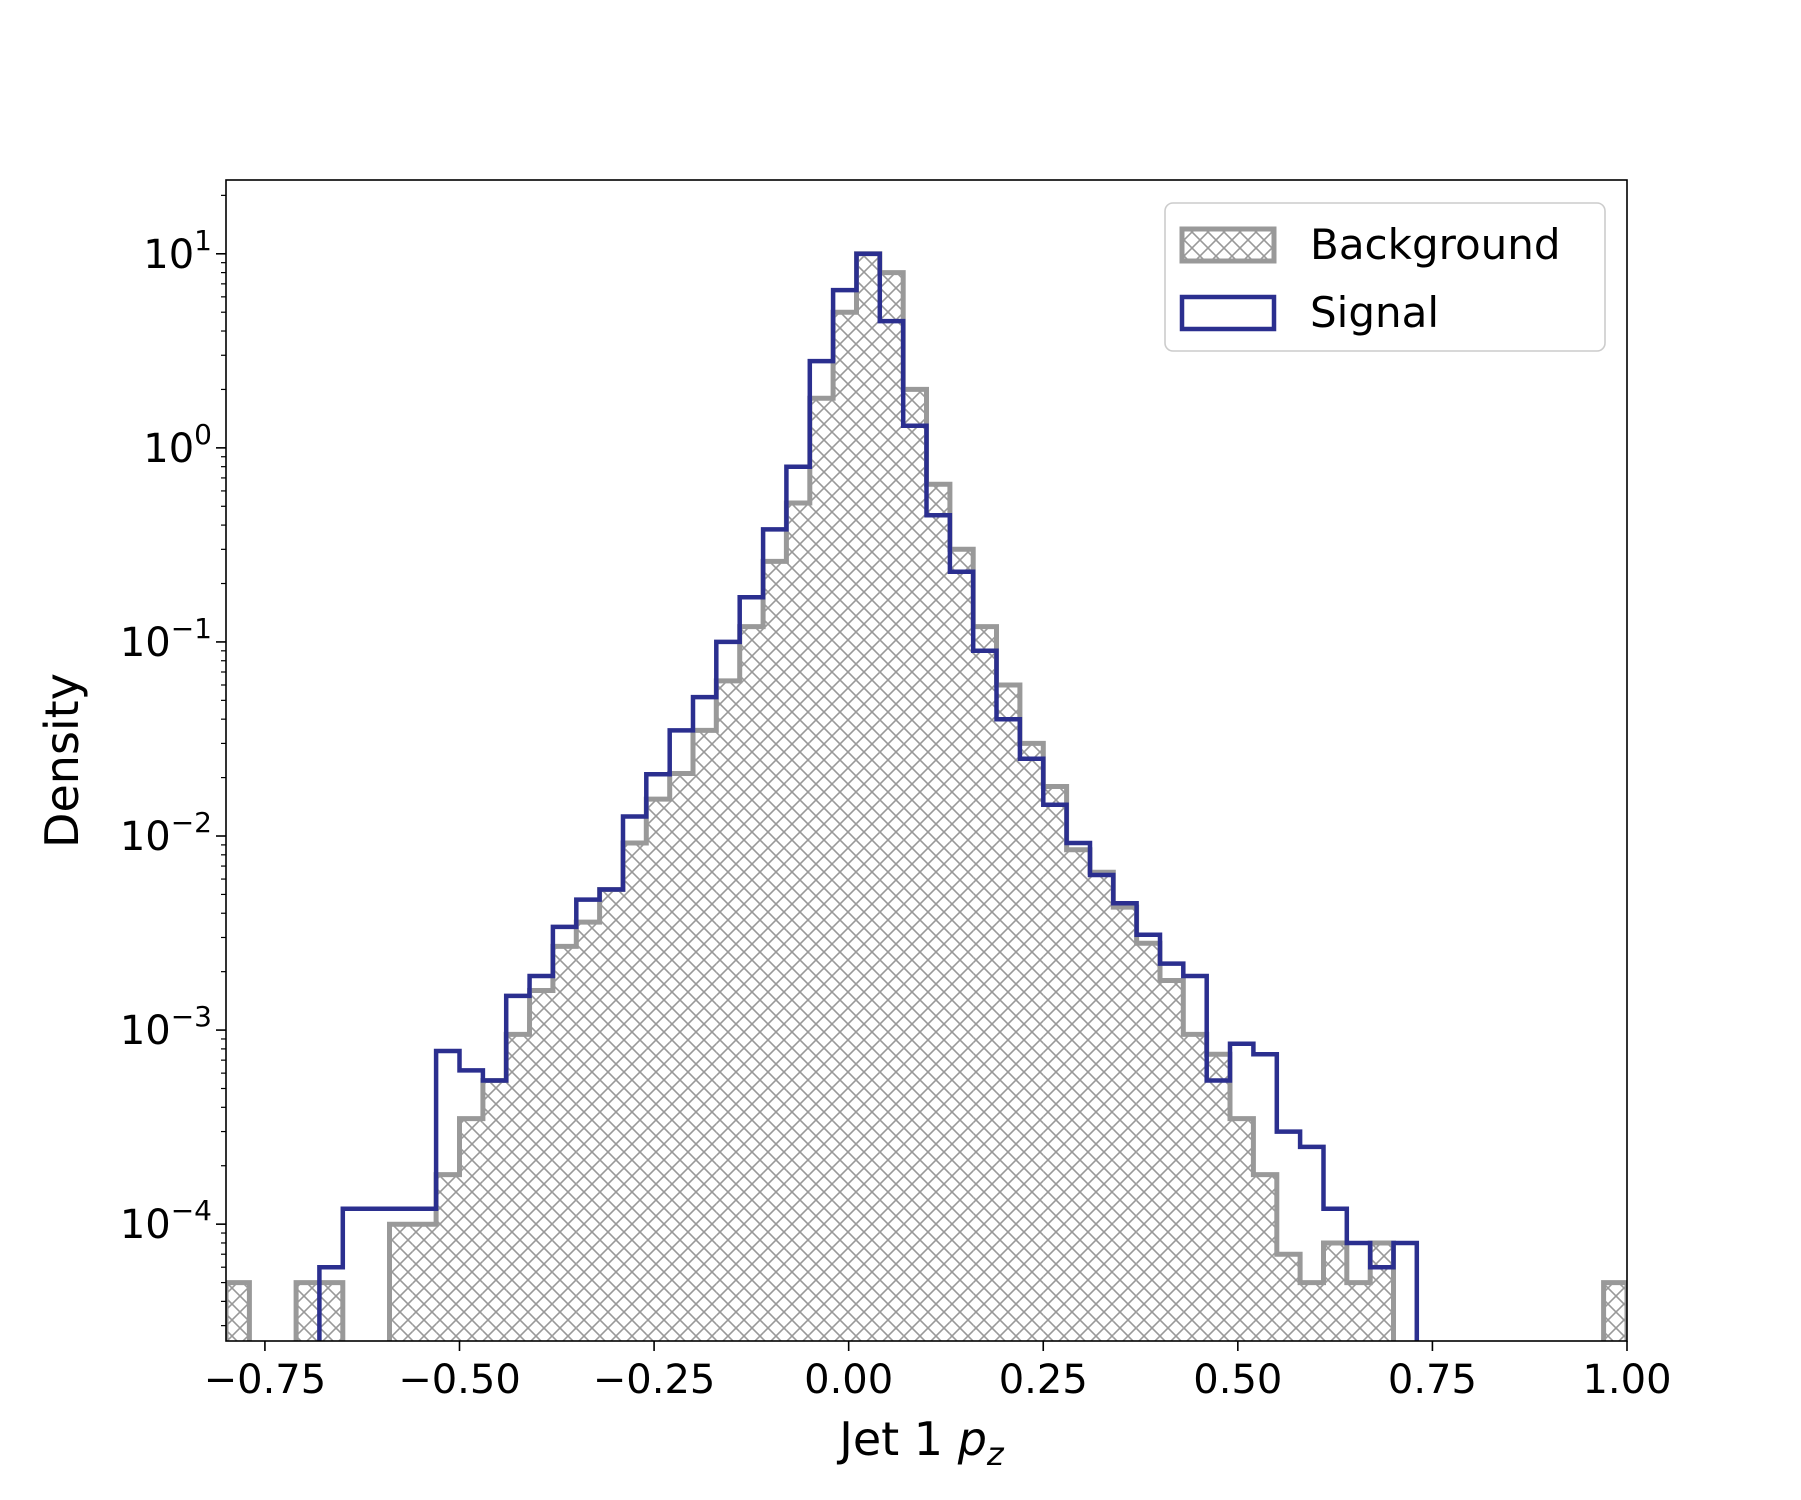 The image size is (1801, 1500). What do you see at coordinates (166, 833) in the screenshot?
I see `y-tick-label: 10⁻²` at bounding box center [166, 833].